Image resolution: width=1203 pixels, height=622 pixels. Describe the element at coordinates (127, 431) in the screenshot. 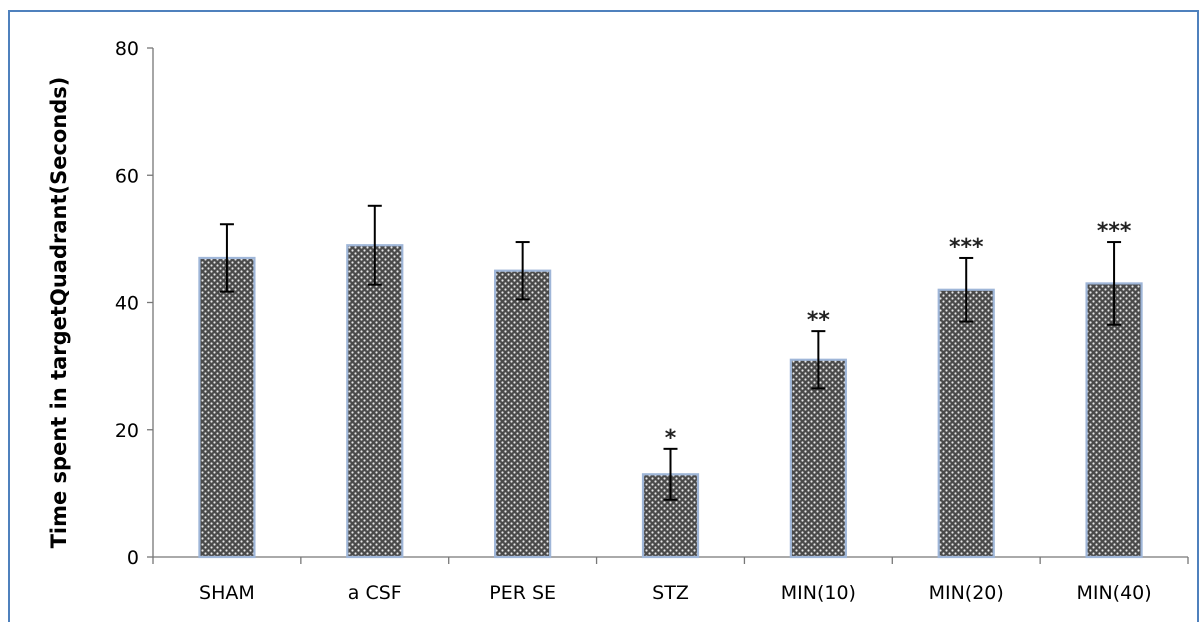

I see `y-tick-label: 20` at that location.